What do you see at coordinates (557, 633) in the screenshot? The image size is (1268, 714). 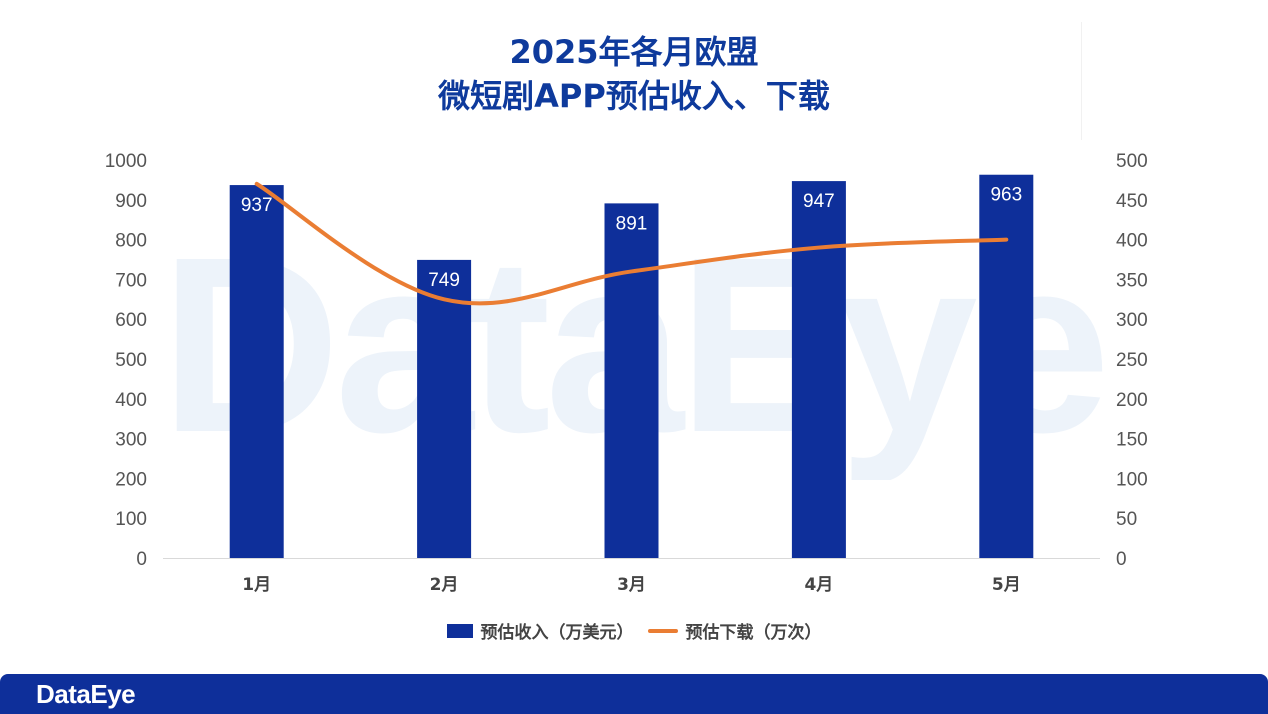 I see `legend-label-revenue: 预估收入（万美元）` at bounding box center [557, 633].